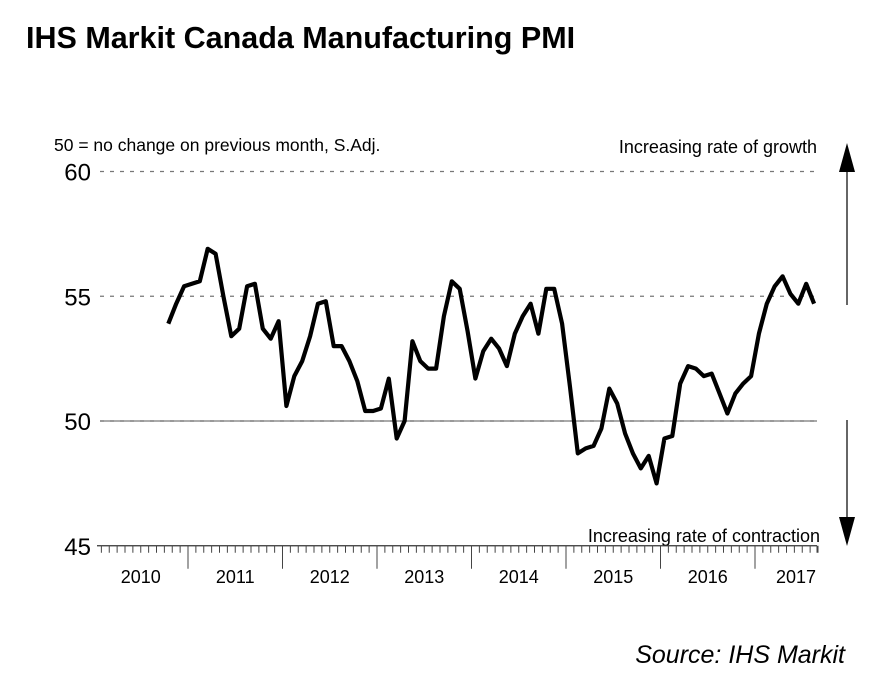 This screenshot has width=896, height=689. What do you see at coordinates (217, 145) in the screenshot?
I see `chart-subtitle: 50 = no change on previous month, S.Adj.` at bounding box center [217, 145].